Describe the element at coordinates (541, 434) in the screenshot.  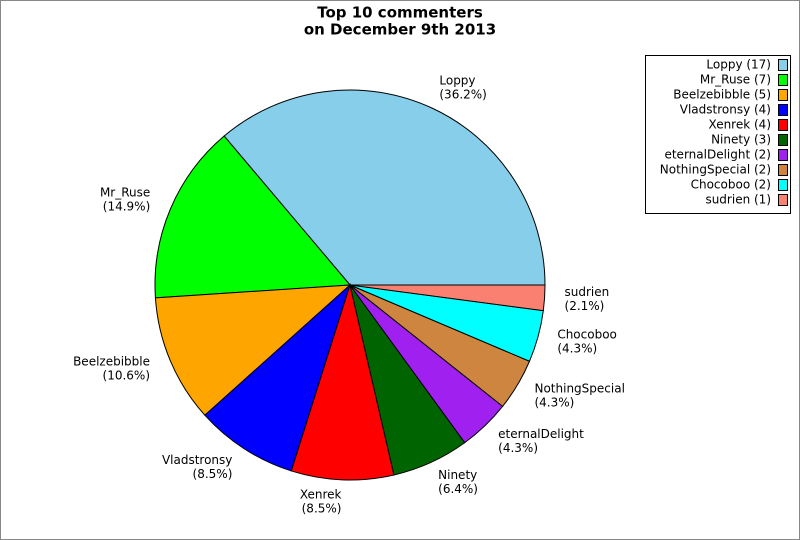
I see `slice-label: eternalDelight` at that location.